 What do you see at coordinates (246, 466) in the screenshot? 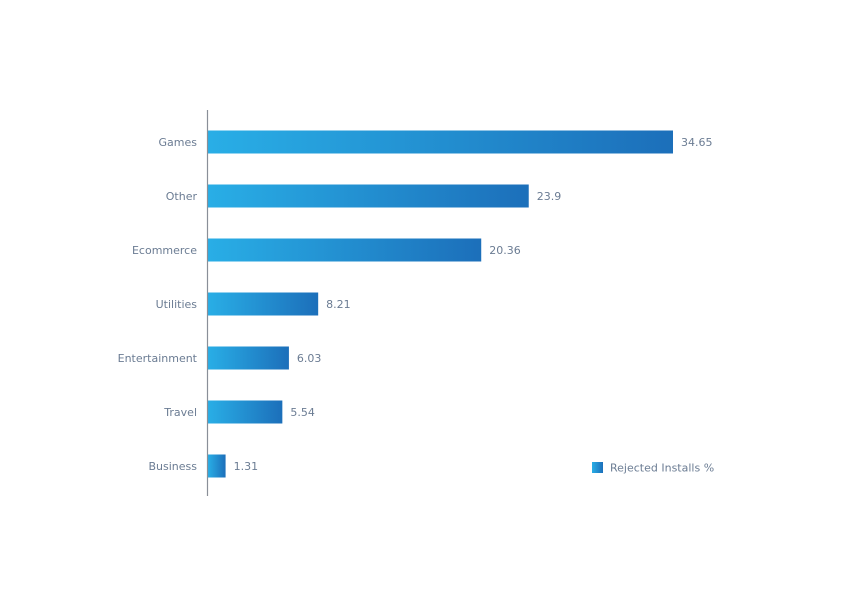
I see `value-label: 1.31` at bounding box center [246, 466].